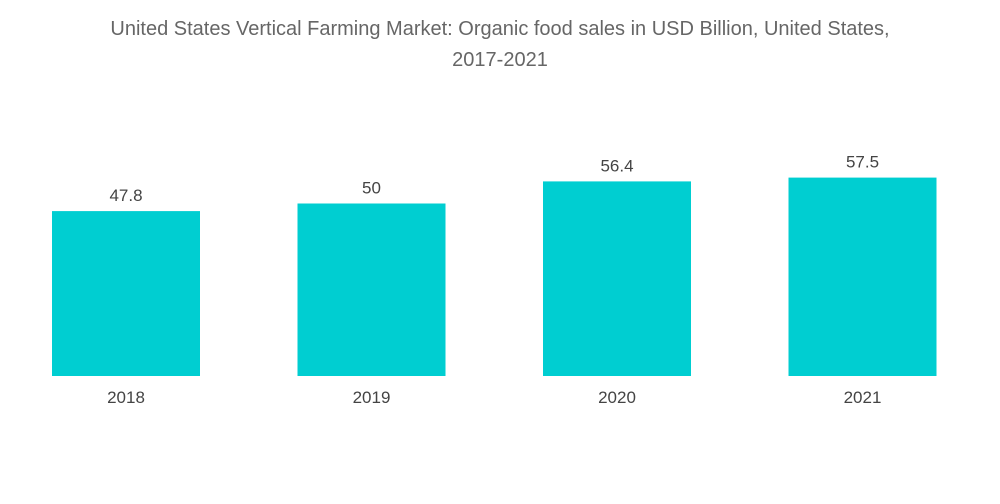  I want to click on x-tick-label-2018: 2018, so click(126, 397).